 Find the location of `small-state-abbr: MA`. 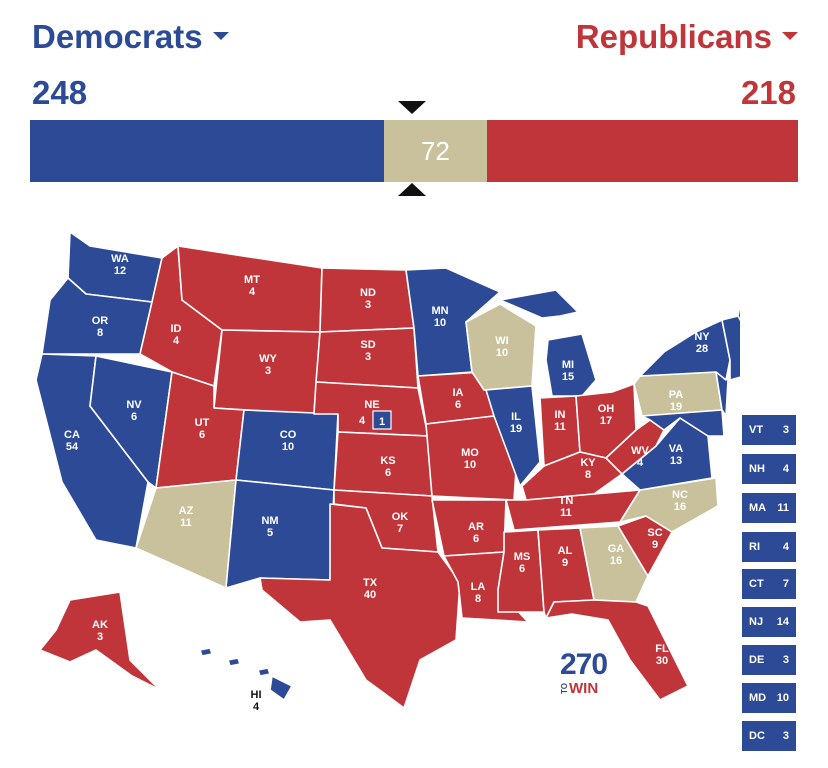

small-state-abbr: MA is located at coordinates (758, 508).